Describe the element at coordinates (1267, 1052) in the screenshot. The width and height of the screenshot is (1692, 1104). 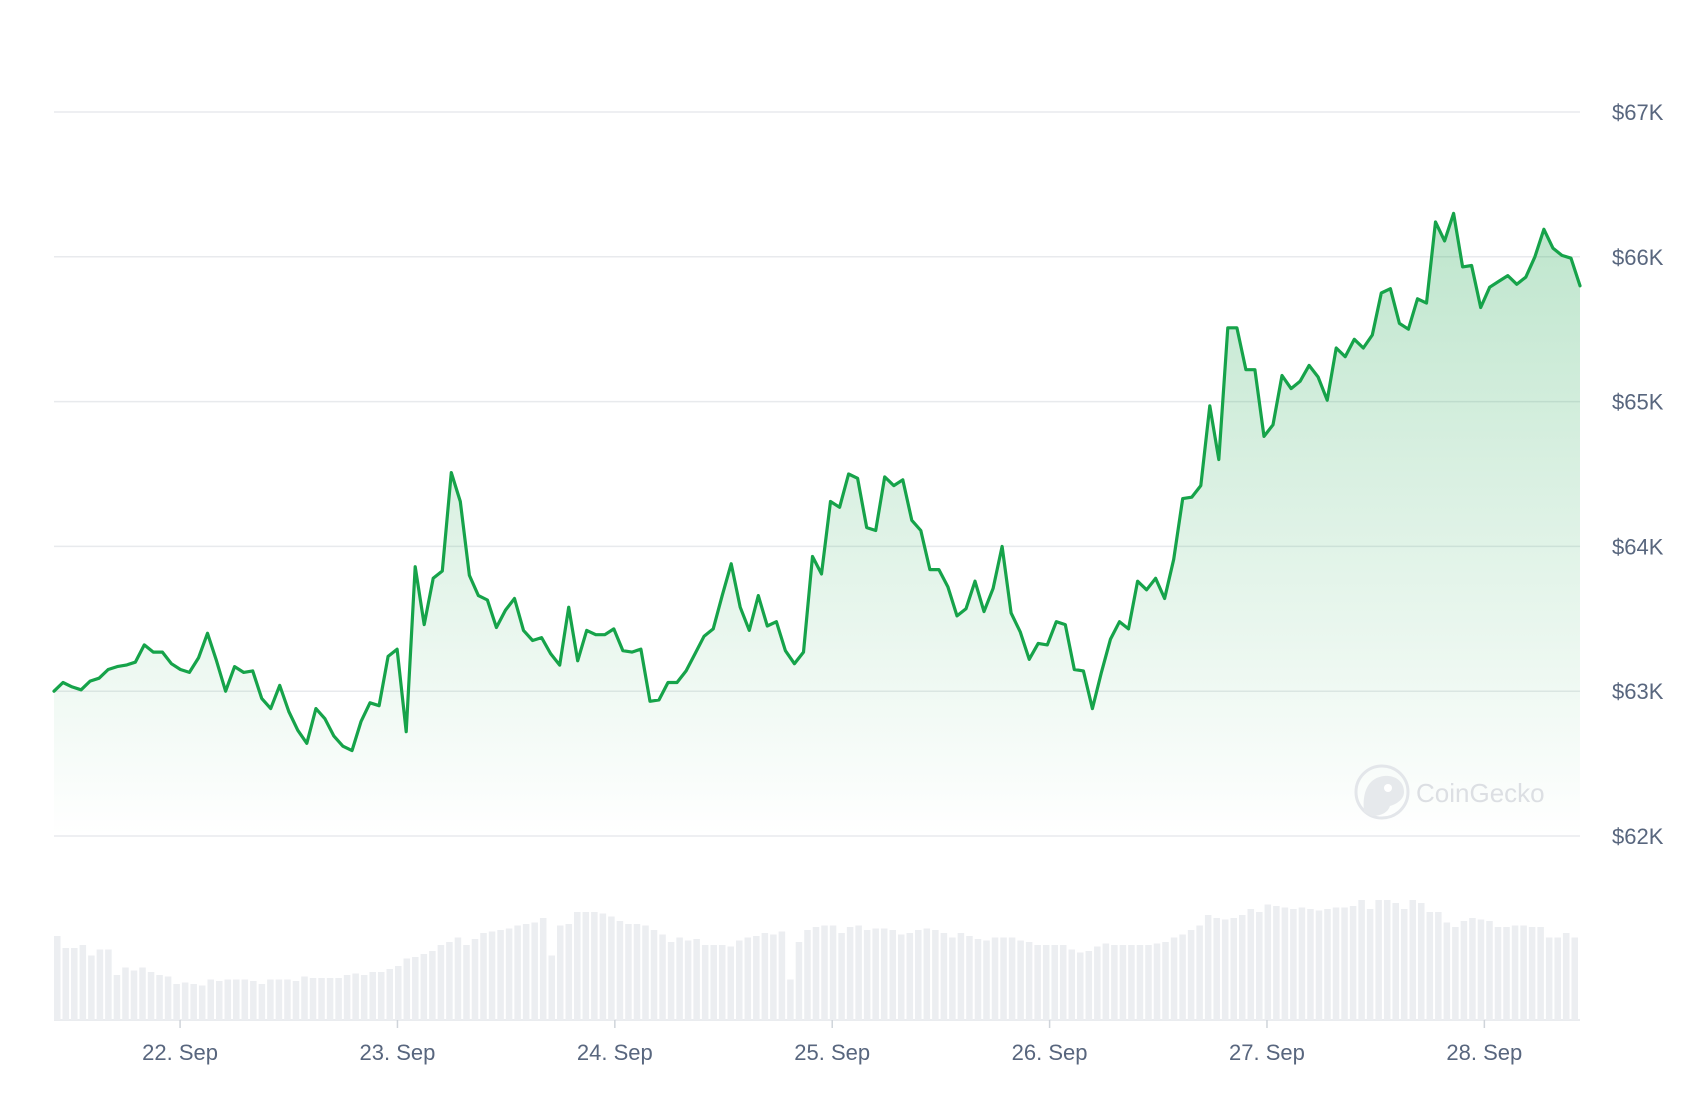
I see `x-tick-label: 27. Sep` at that location.